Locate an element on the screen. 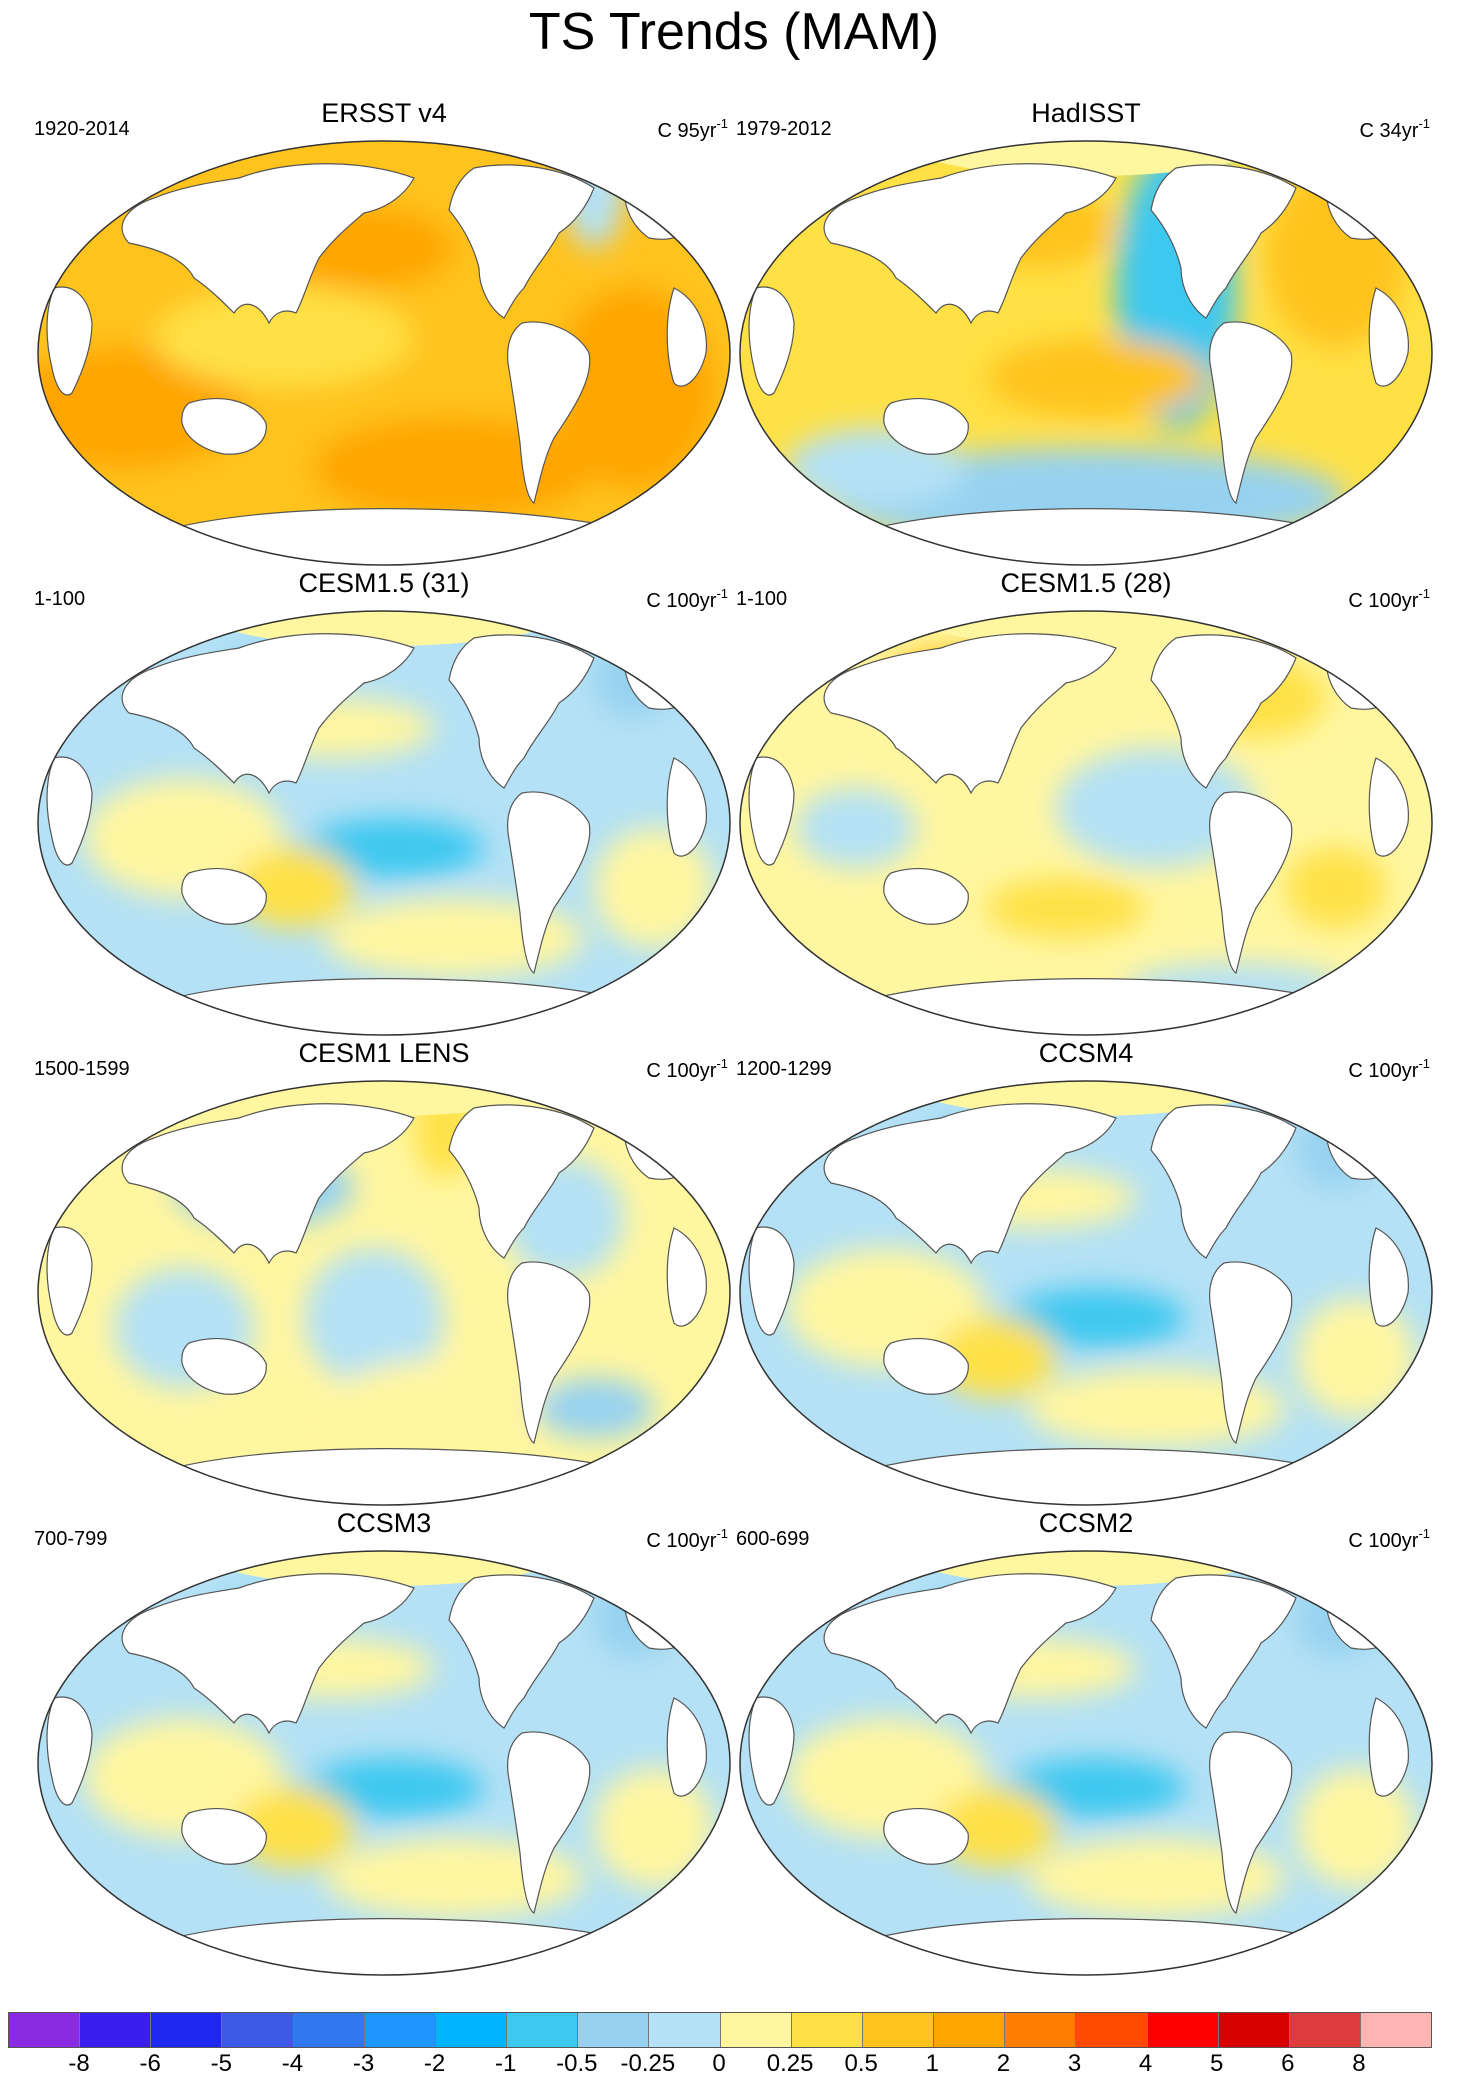 The width and height of the screenshot is (1468, 2078). map-panel: CESM1.5 (31) 1-100 C 100yr-1 is located at coordinates (384, 801).